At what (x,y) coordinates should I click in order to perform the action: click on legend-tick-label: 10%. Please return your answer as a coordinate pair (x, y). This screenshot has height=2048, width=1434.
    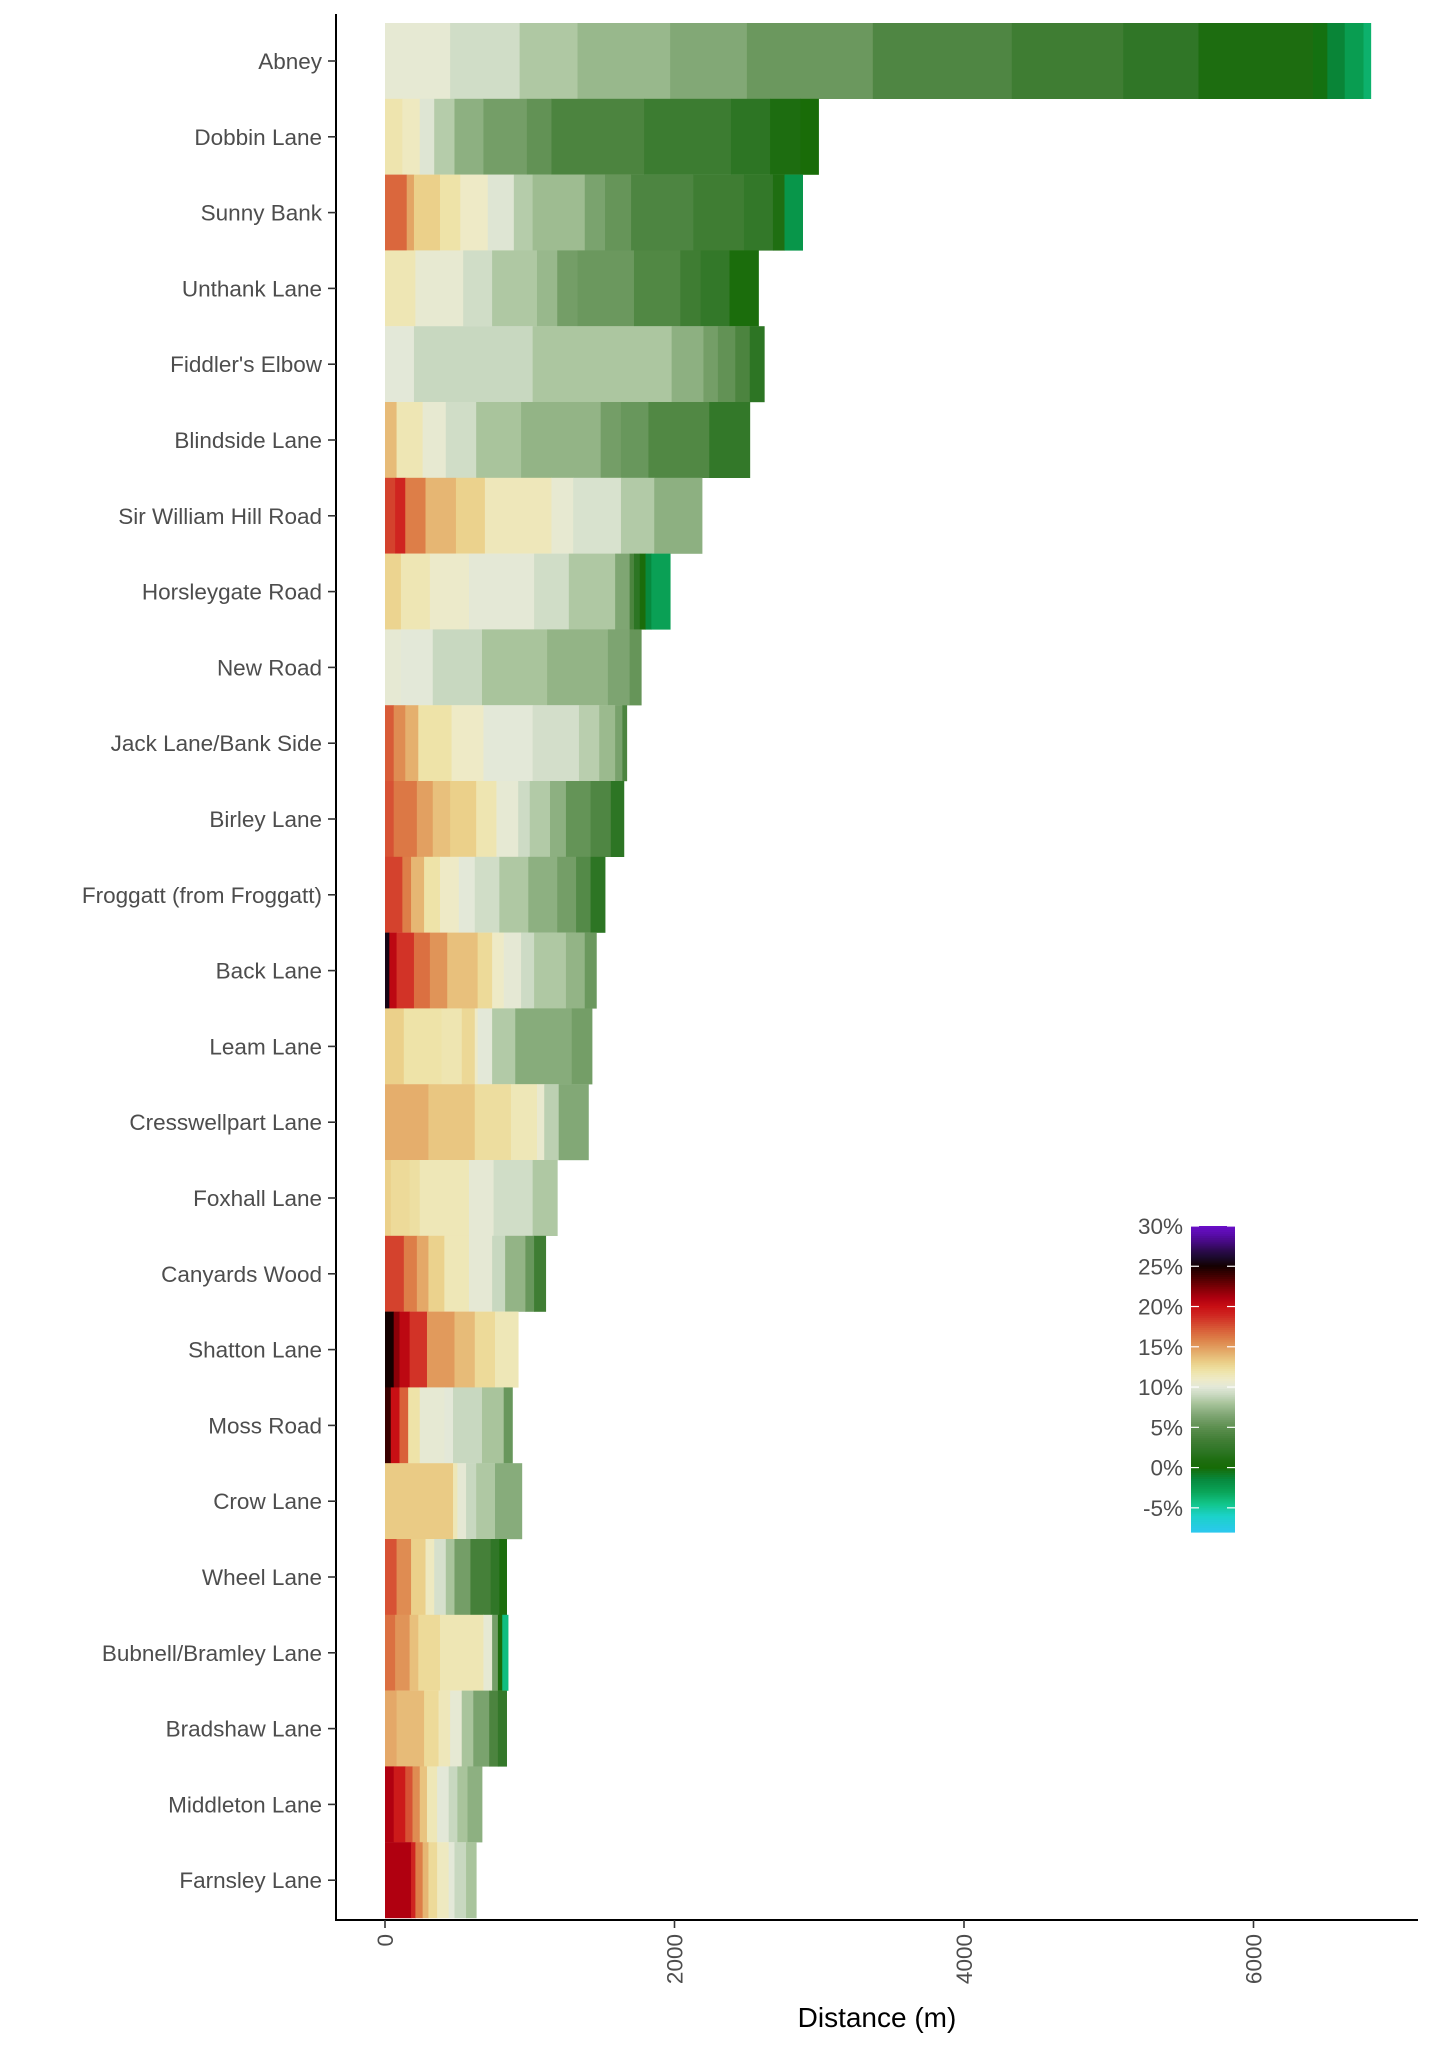
    Looking at the image, I should click on (1160, 1387).